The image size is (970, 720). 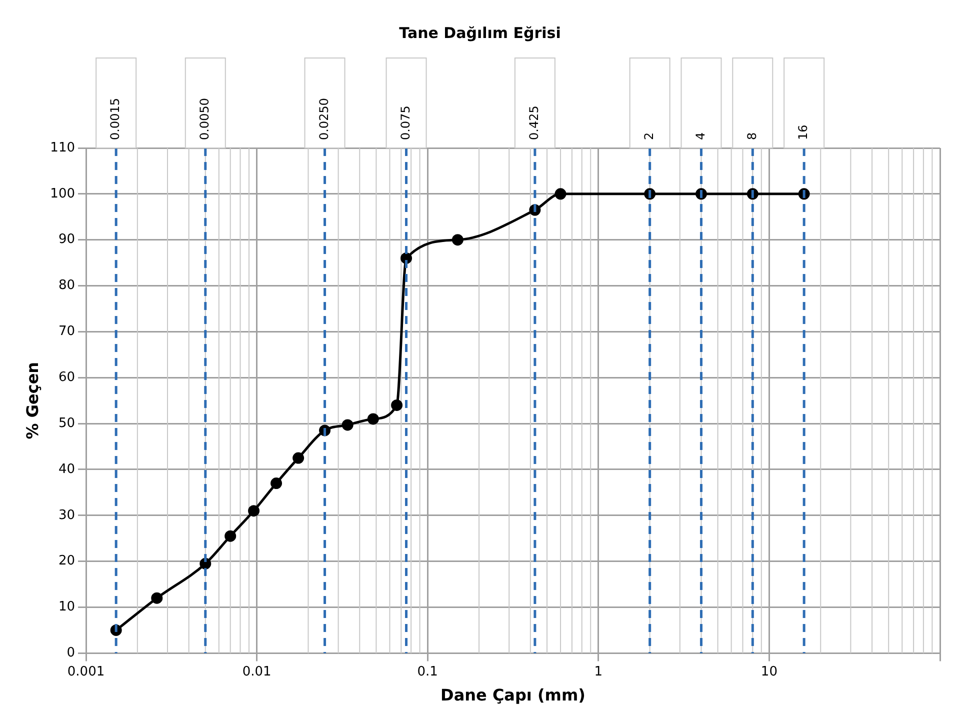 What do you see at coordinates (323, 119) in the screenshot?
I see `ref-line-label: 0.0250` at bounding box center [323, 119].